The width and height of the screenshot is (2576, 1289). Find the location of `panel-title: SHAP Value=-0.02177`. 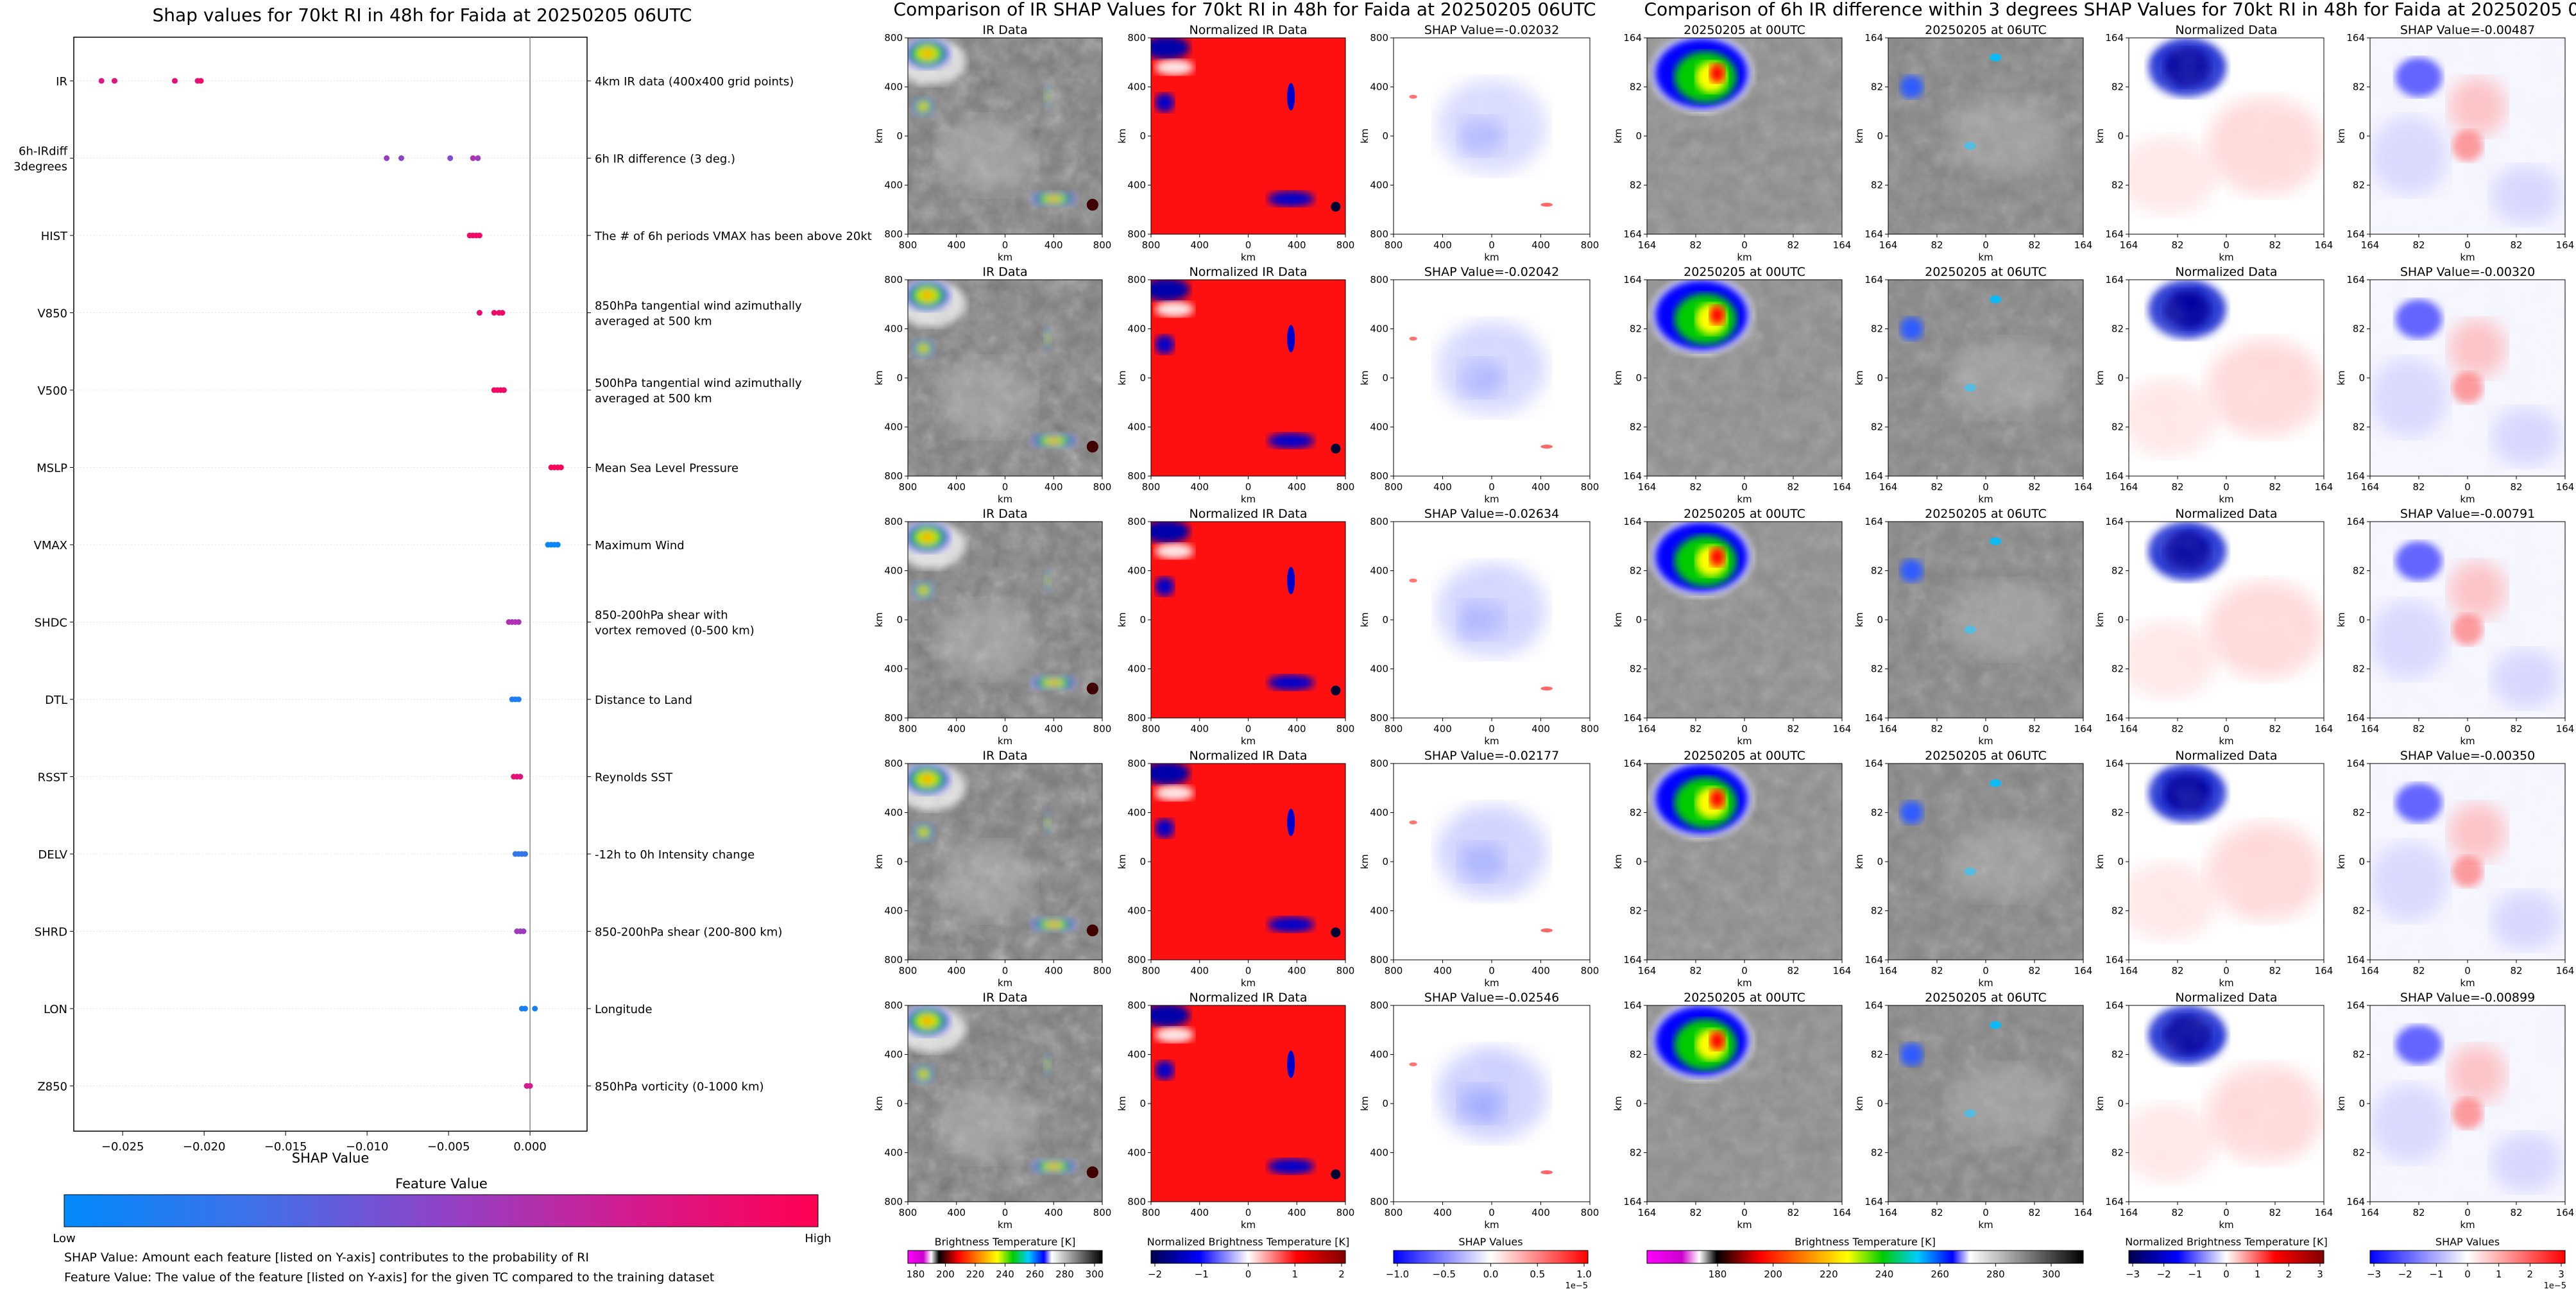

panel-title: SHAP Value=-0.02177 is located at coordinates (1491, 756).